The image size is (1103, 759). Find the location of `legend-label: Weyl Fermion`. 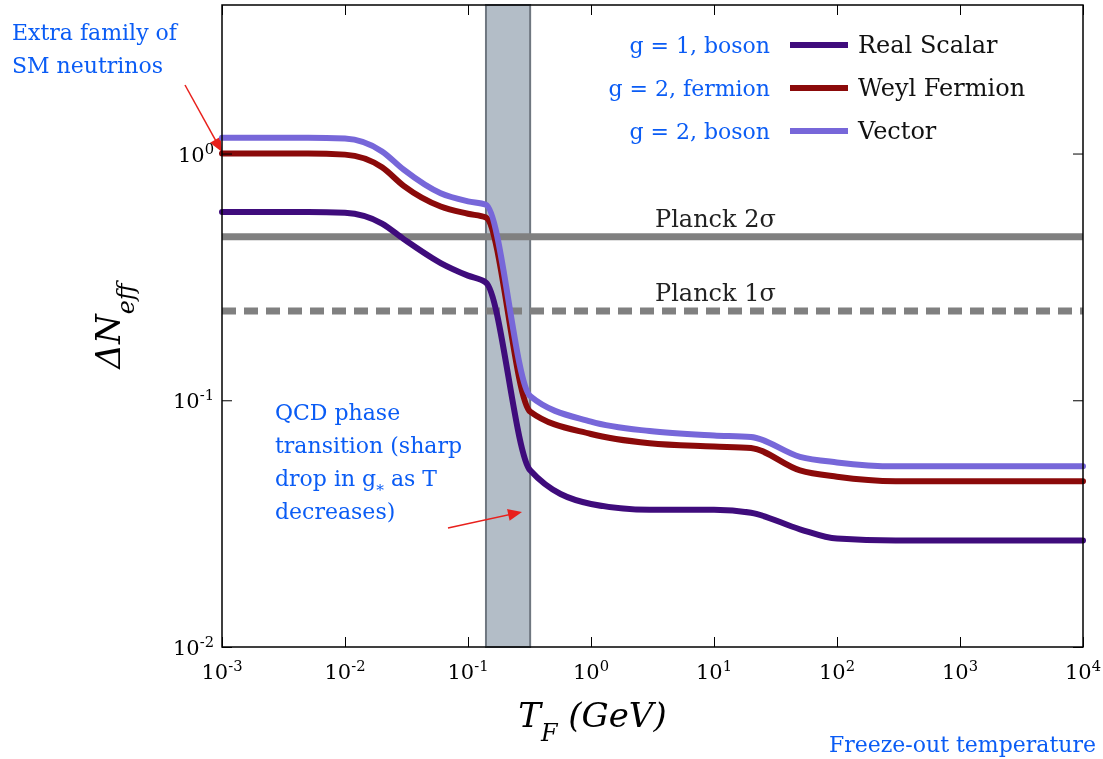

legend-label: Weyl Fermion is located at coordinates (942, 88).